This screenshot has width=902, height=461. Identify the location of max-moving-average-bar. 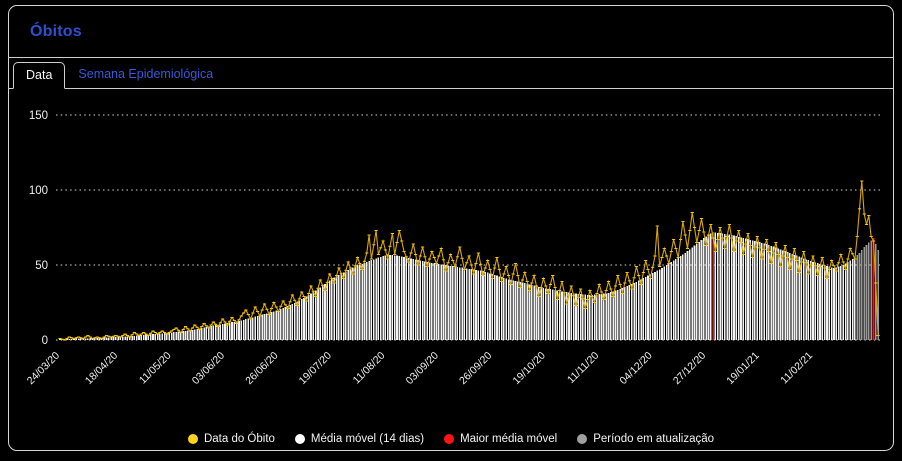
(713, 286).